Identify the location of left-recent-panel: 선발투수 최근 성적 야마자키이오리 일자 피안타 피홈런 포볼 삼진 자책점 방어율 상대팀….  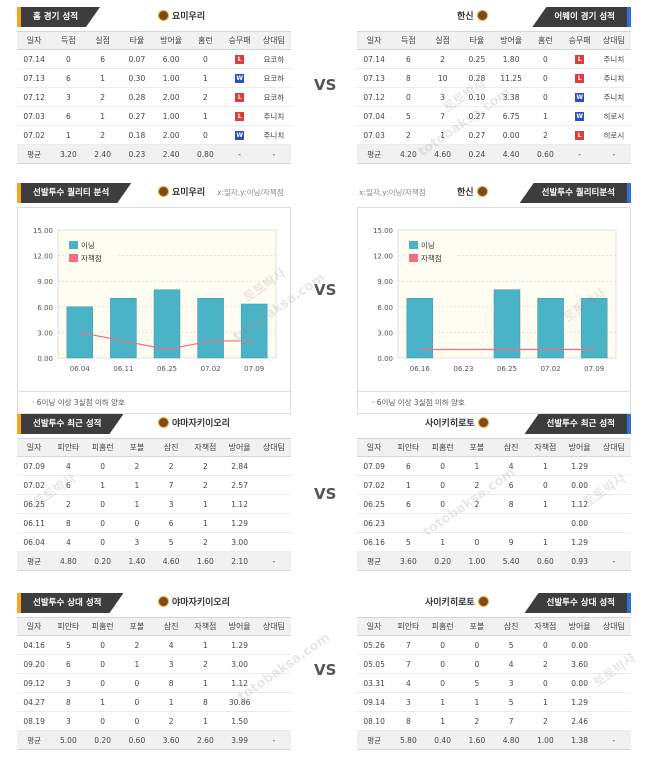
(154, 492).